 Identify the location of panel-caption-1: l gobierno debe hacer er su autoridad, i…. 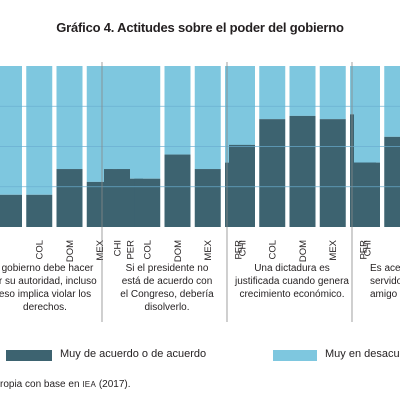
(48, 288).